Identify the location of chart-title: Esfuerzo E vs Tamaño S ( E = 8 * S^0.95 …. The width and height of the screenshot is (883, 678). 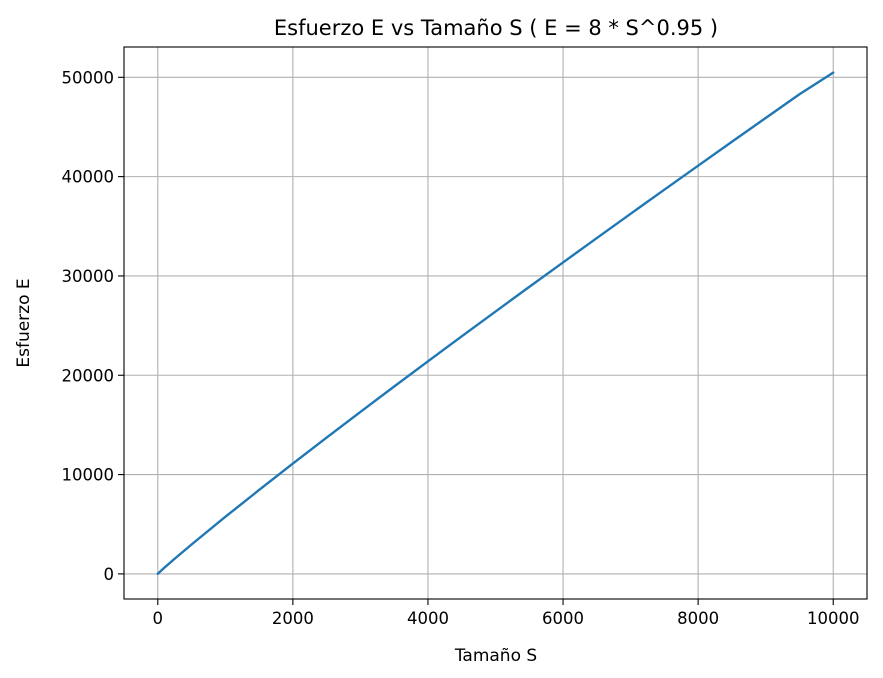
(496, 28).